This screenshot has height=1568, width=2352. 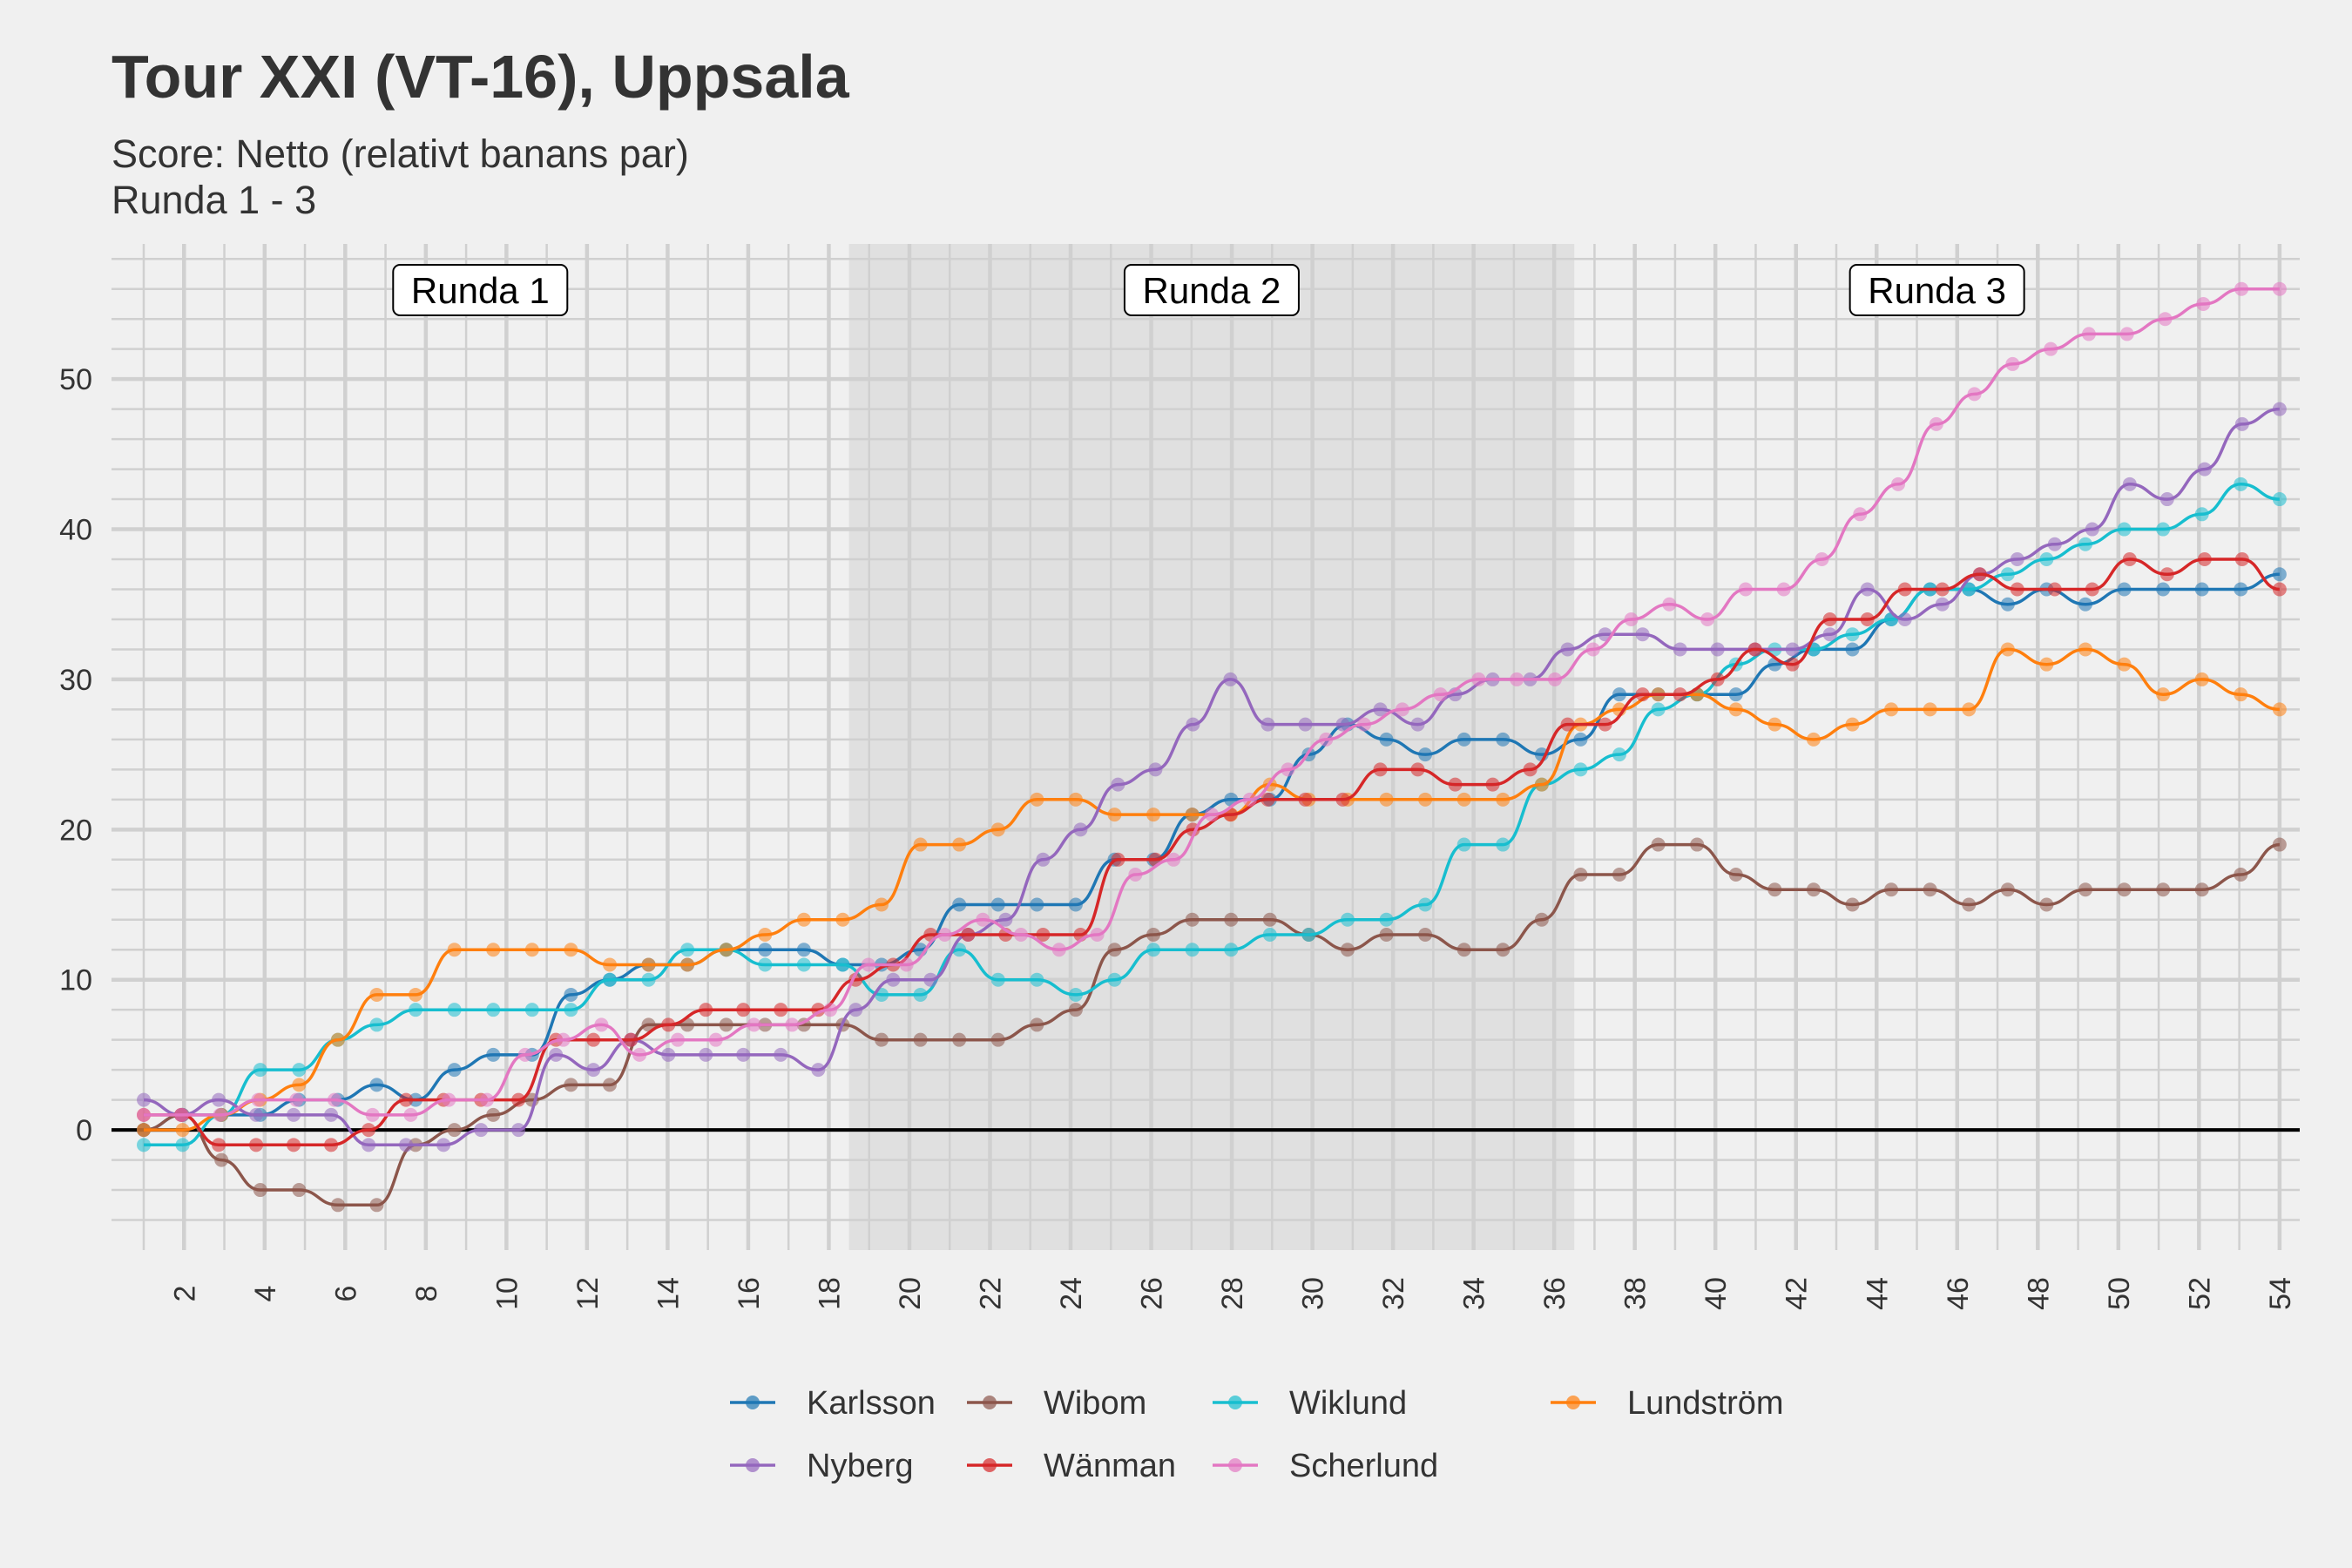 I want to click on legend-label: Wibom, so click(x=1095, y=1403).